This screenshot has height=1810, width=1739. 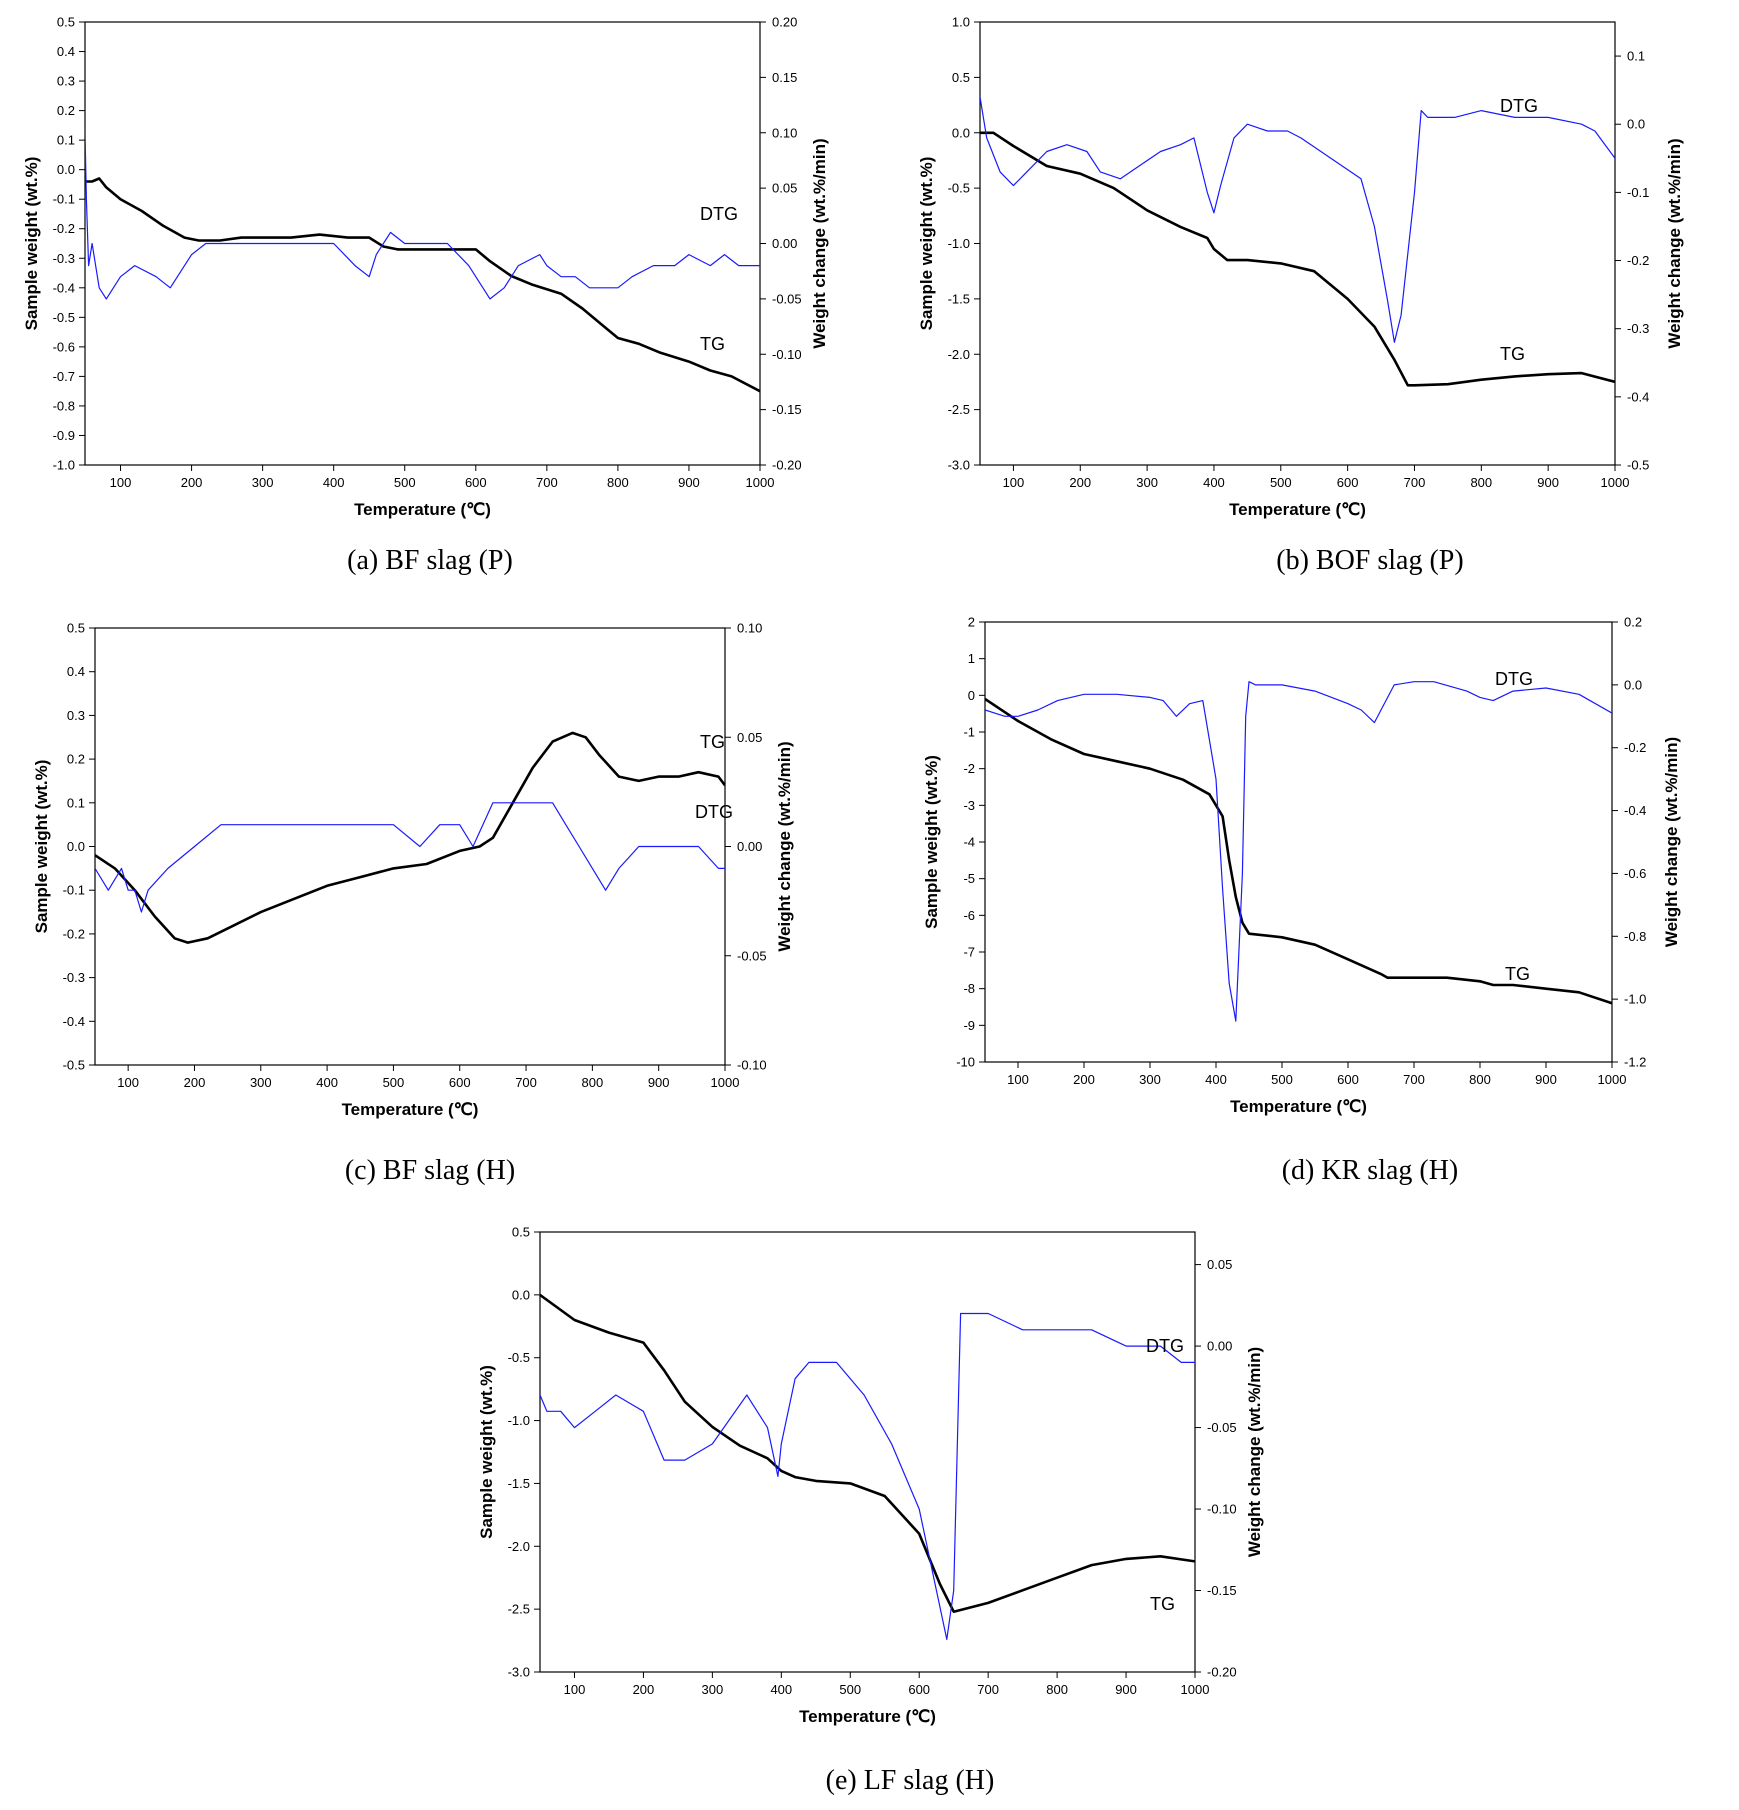 I want to click on y-tick-label: -5, so click(x=969, y=878).